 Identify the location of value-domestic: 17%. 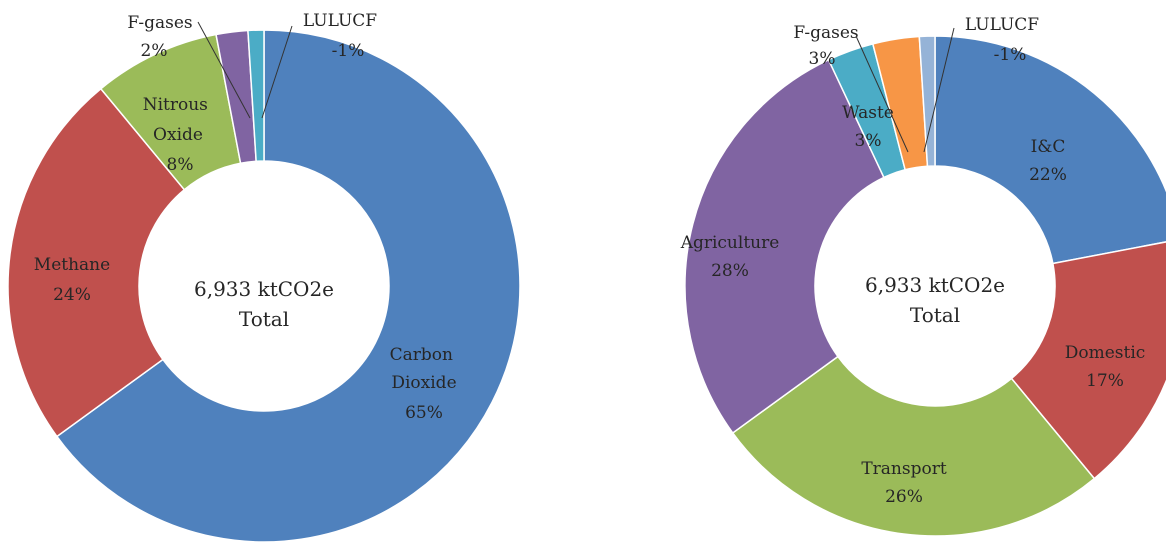
(1105, 381).